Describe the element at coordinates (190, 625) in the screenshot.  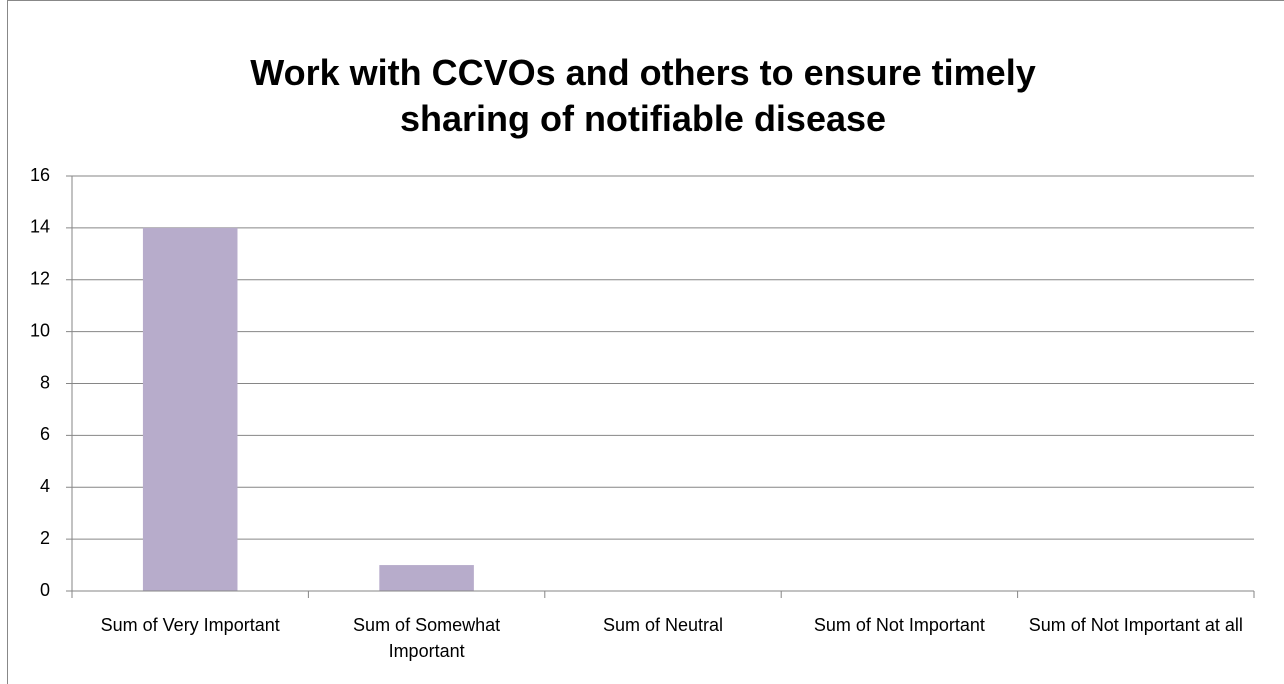
I see `x-tick-label: Sum of Very Important` at that location.